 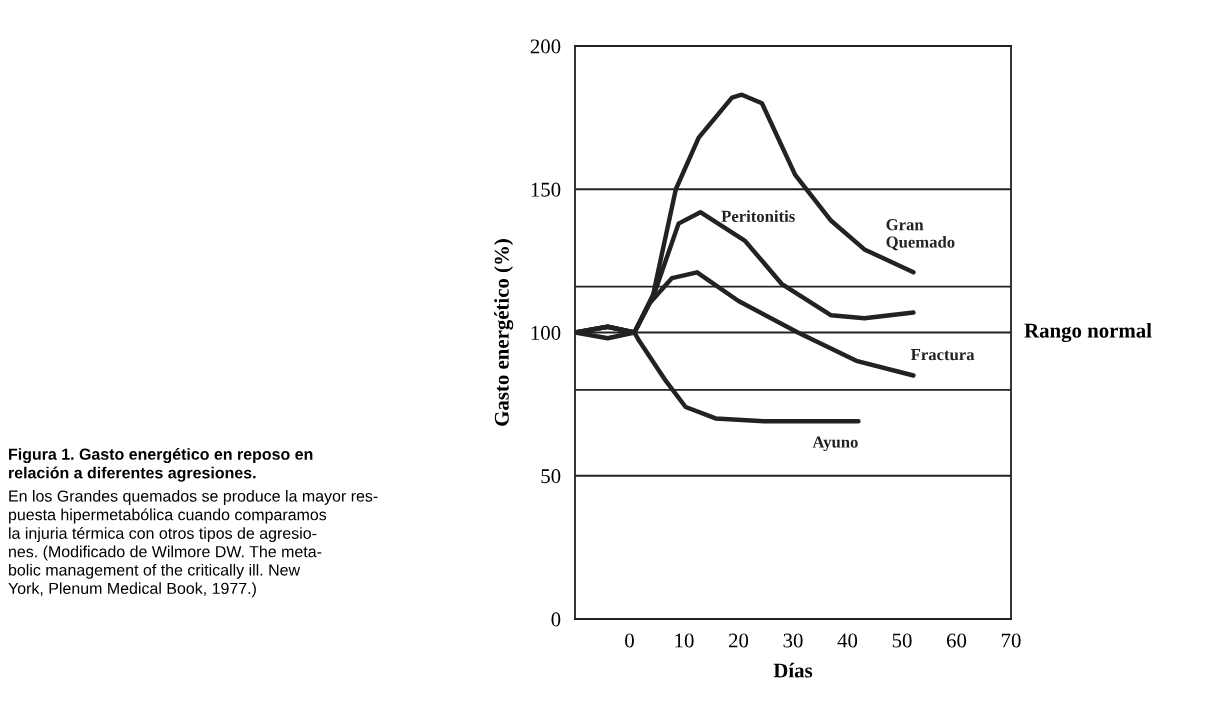 What do you see at coordinates (629, 640) in the screenshot?
I see `x-tick-label: 0` at bounding box center [629, 640].